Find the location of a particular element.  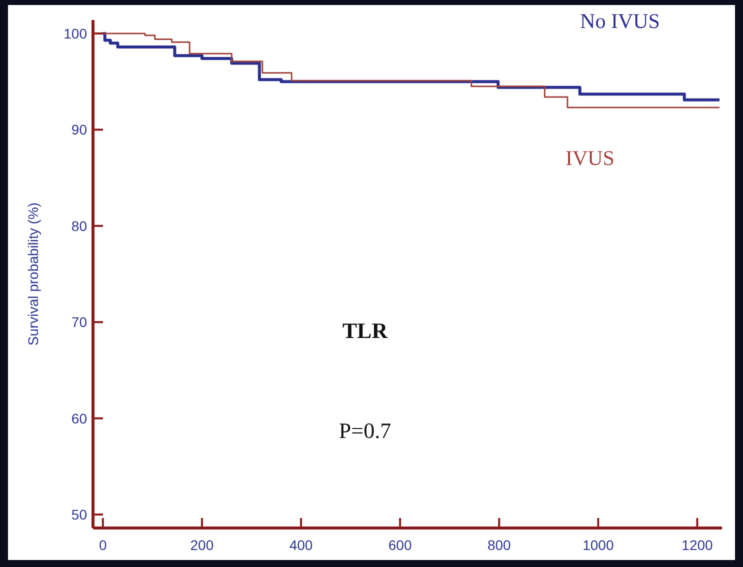

series-label: IVUS is located at coordinates (590, 158).